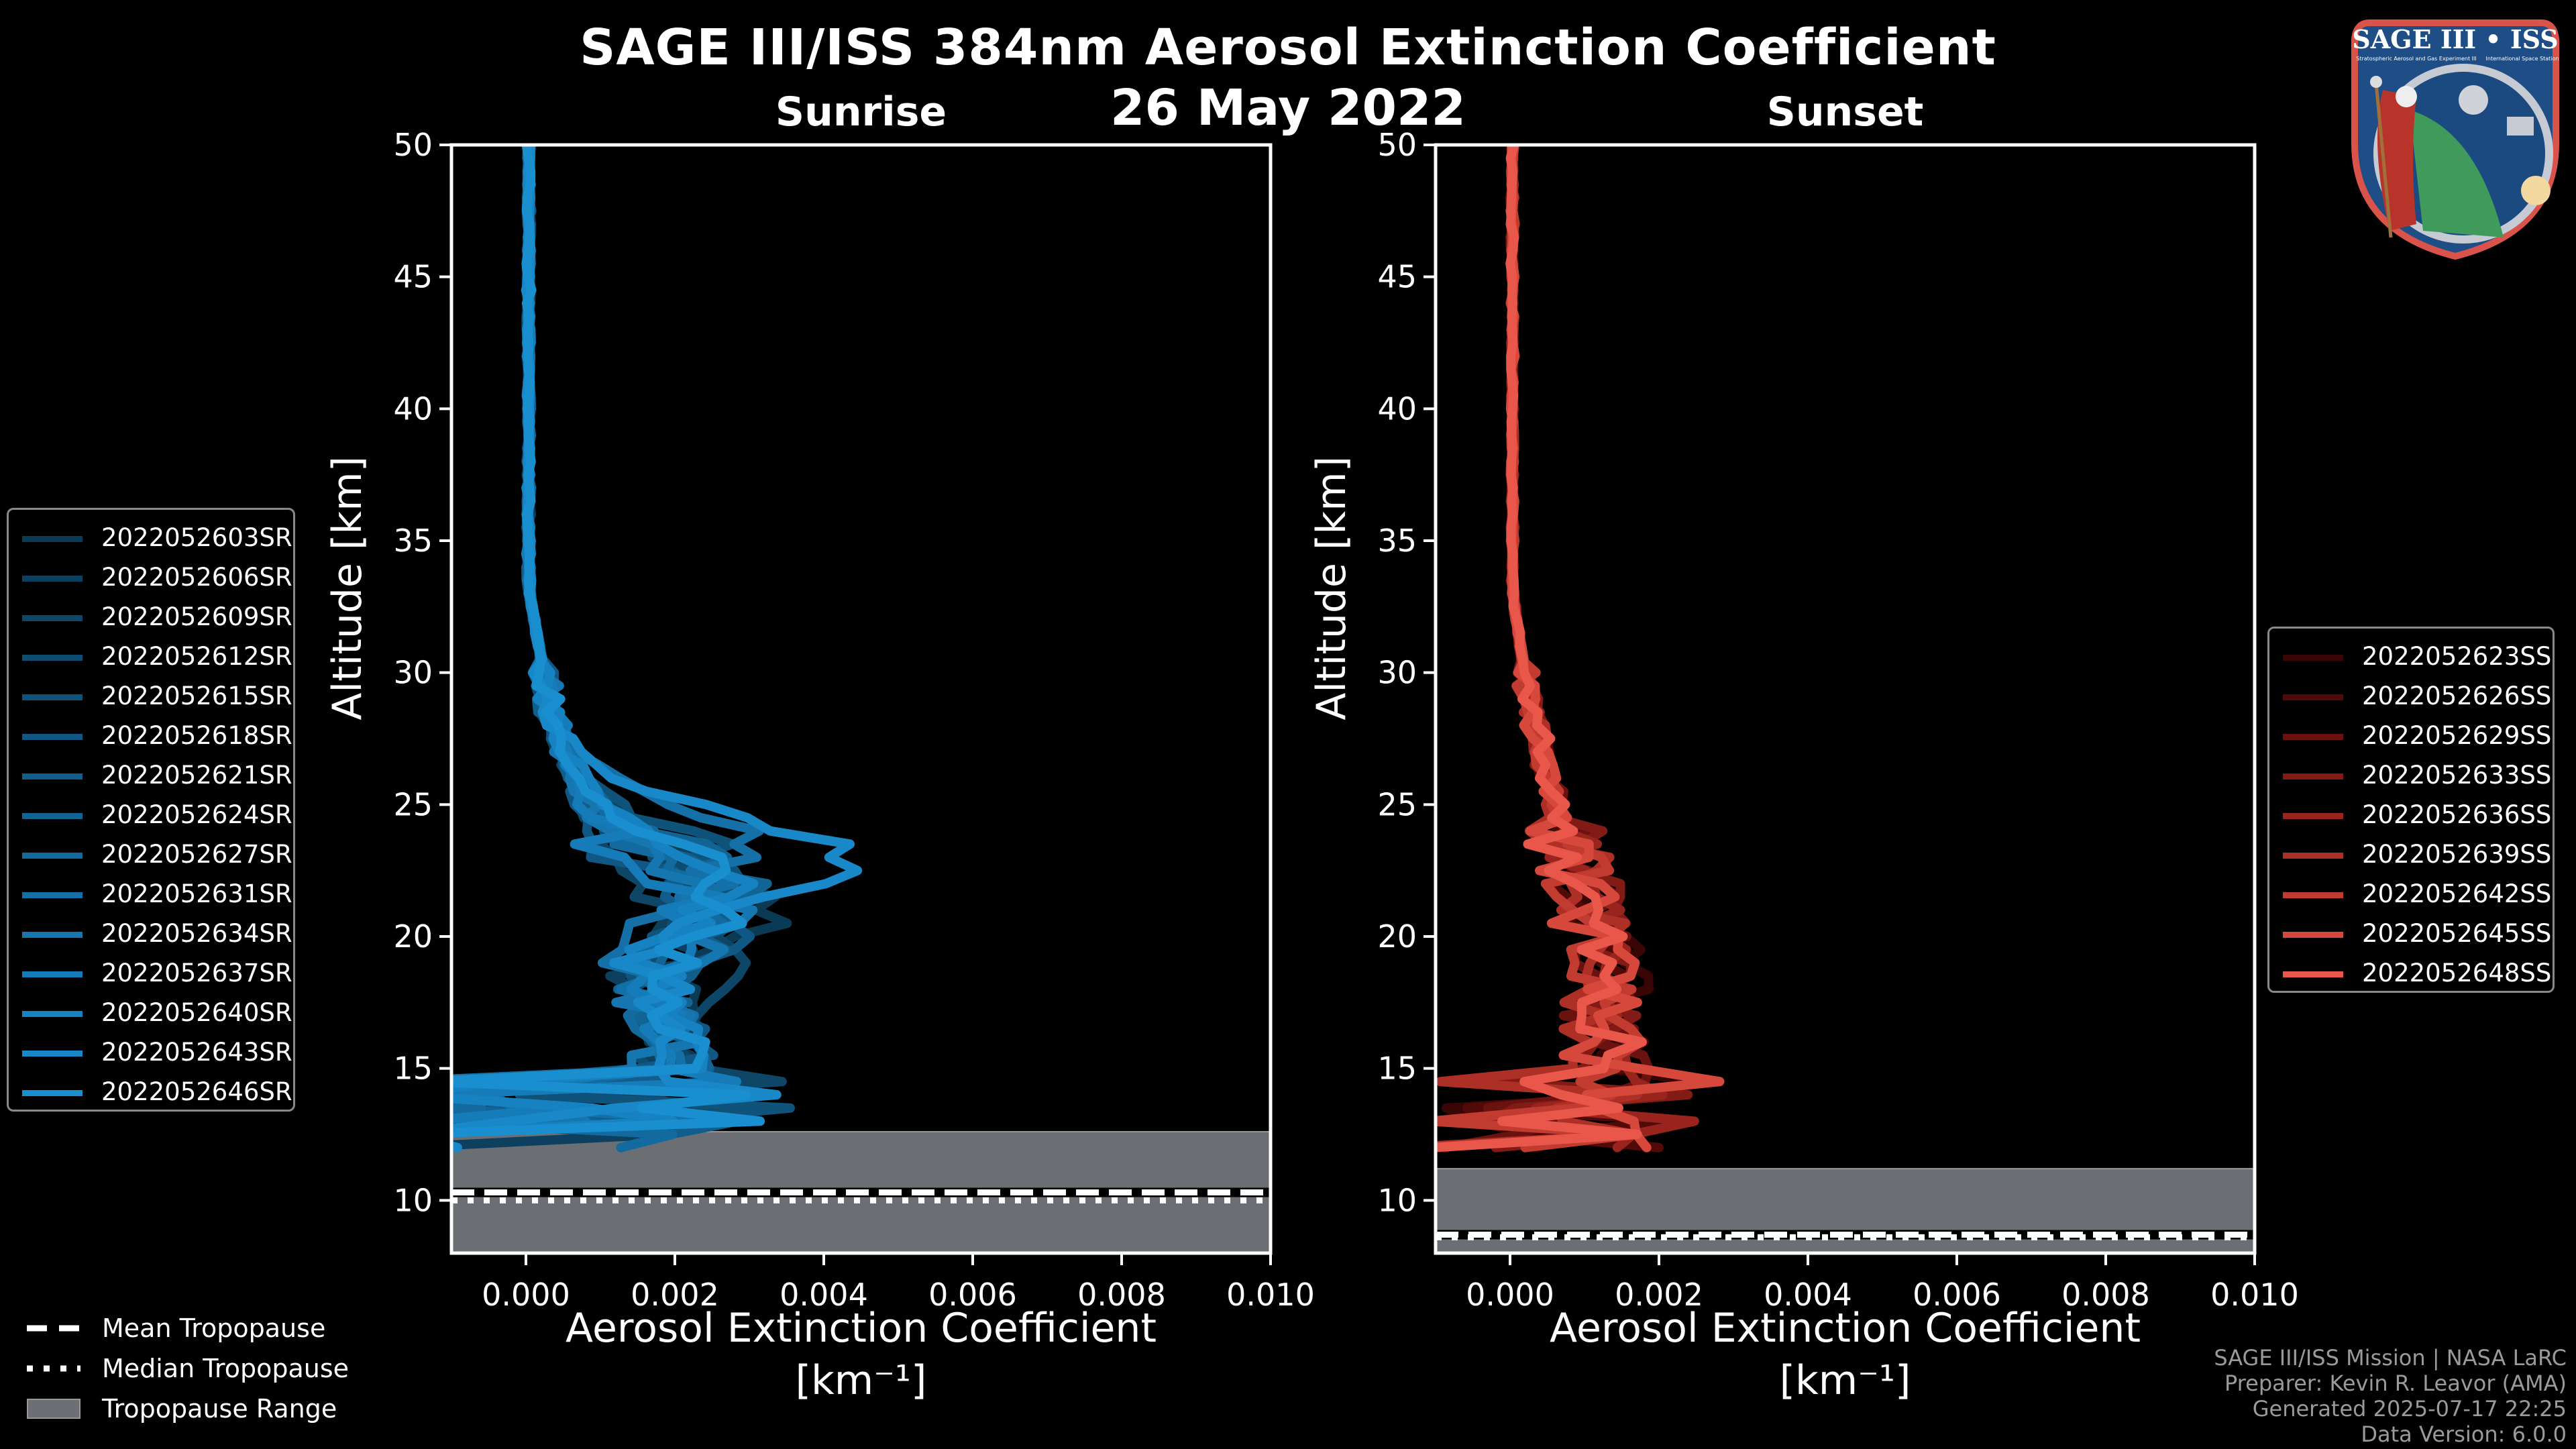 The height and width of the screenshot is (1449, 2576). Describe the element at coordinates (196, 933) in the screenshot. I see `legend-label: 2022052634SR` at that location.